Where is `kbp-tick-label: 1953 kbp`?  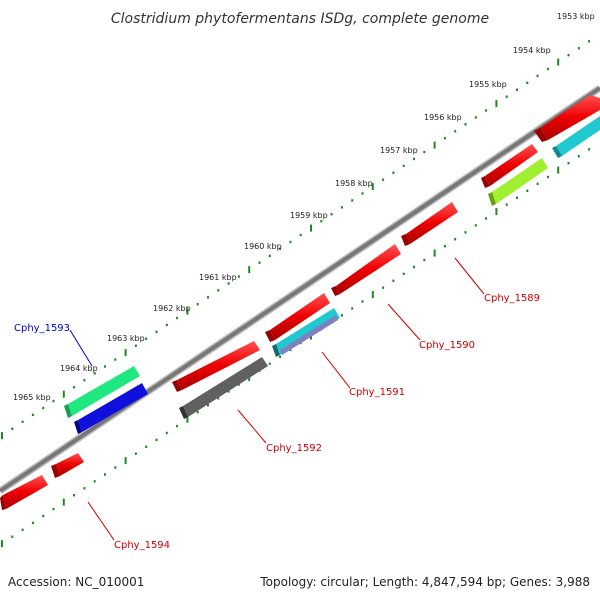
kbp-tick-label: 1953 kbp is located at coordinates (576, 16).